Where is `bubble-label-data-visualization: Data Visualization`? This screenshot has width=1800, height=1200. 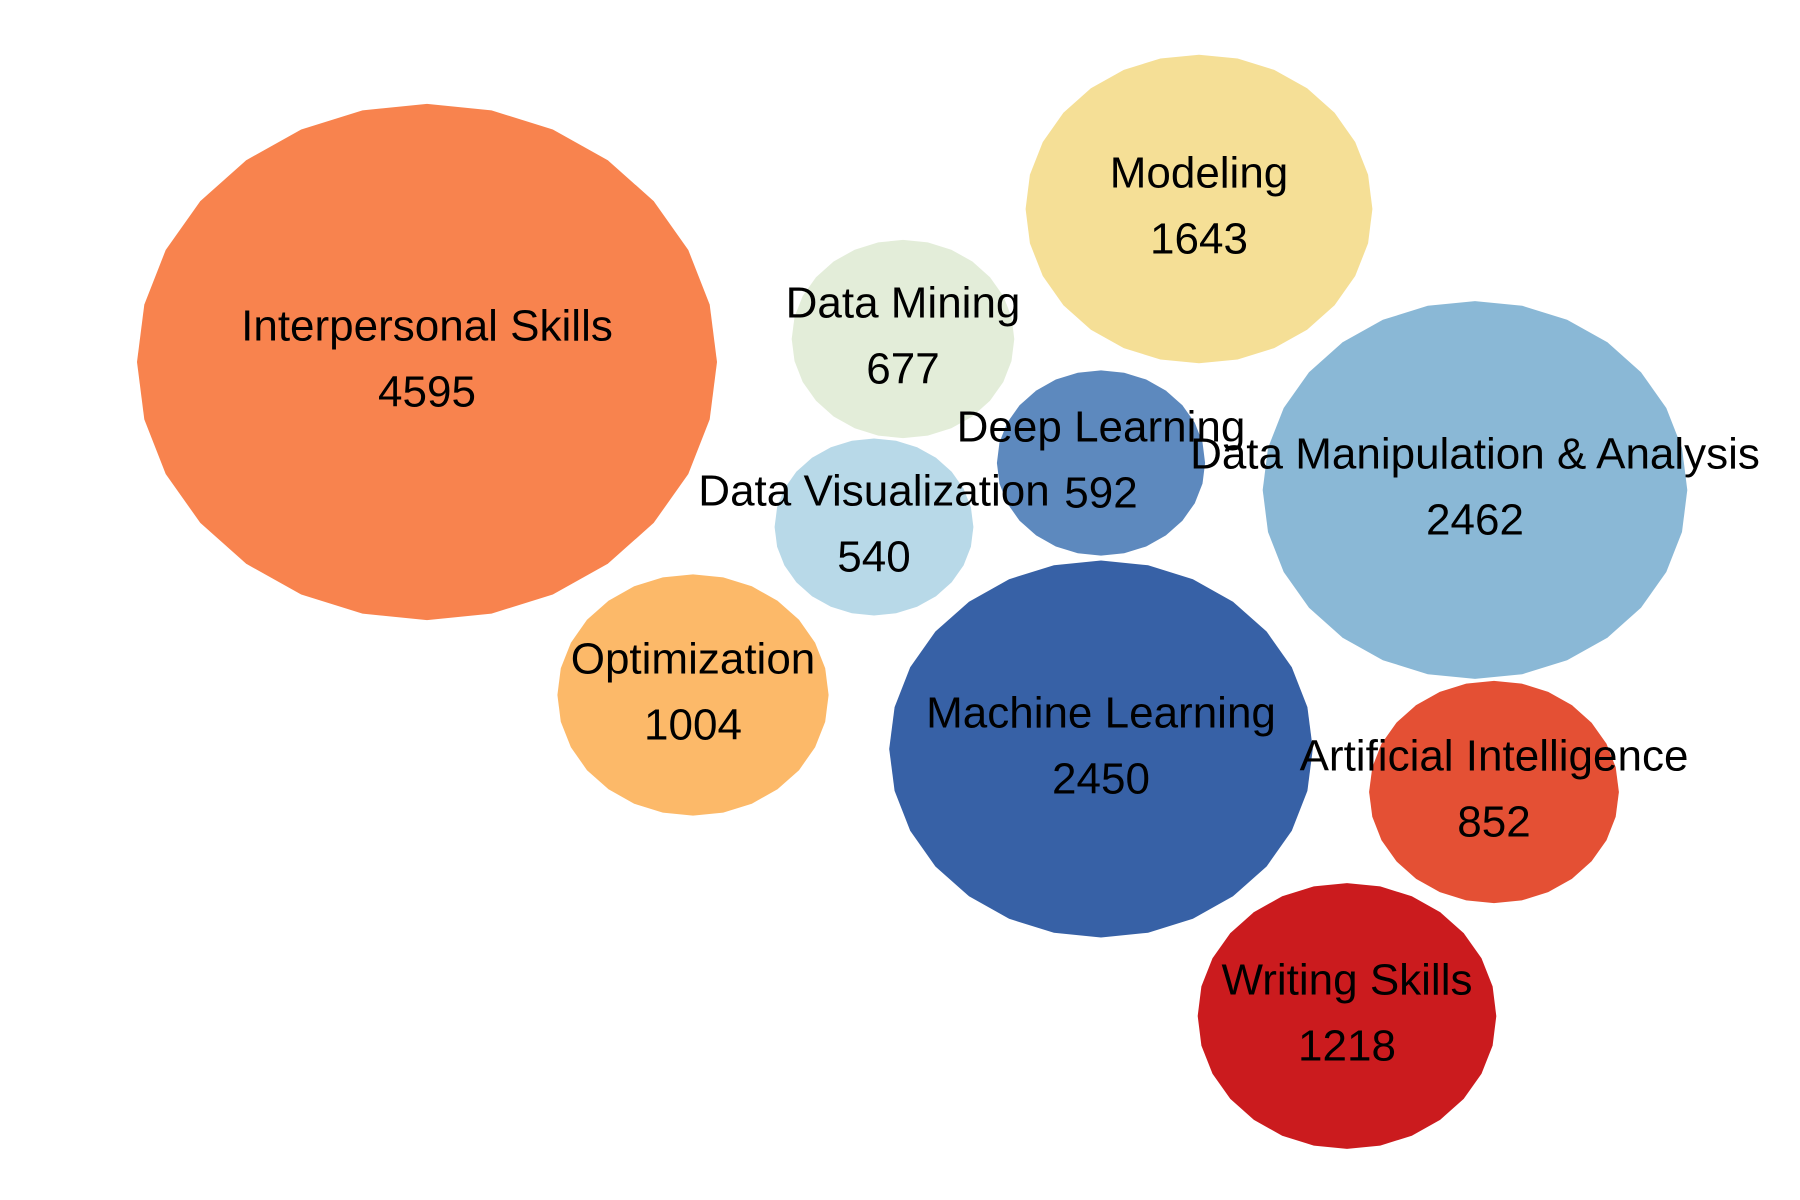 bubble-label-data-visualization: Data Visualization is located at coordinates (873, 491).